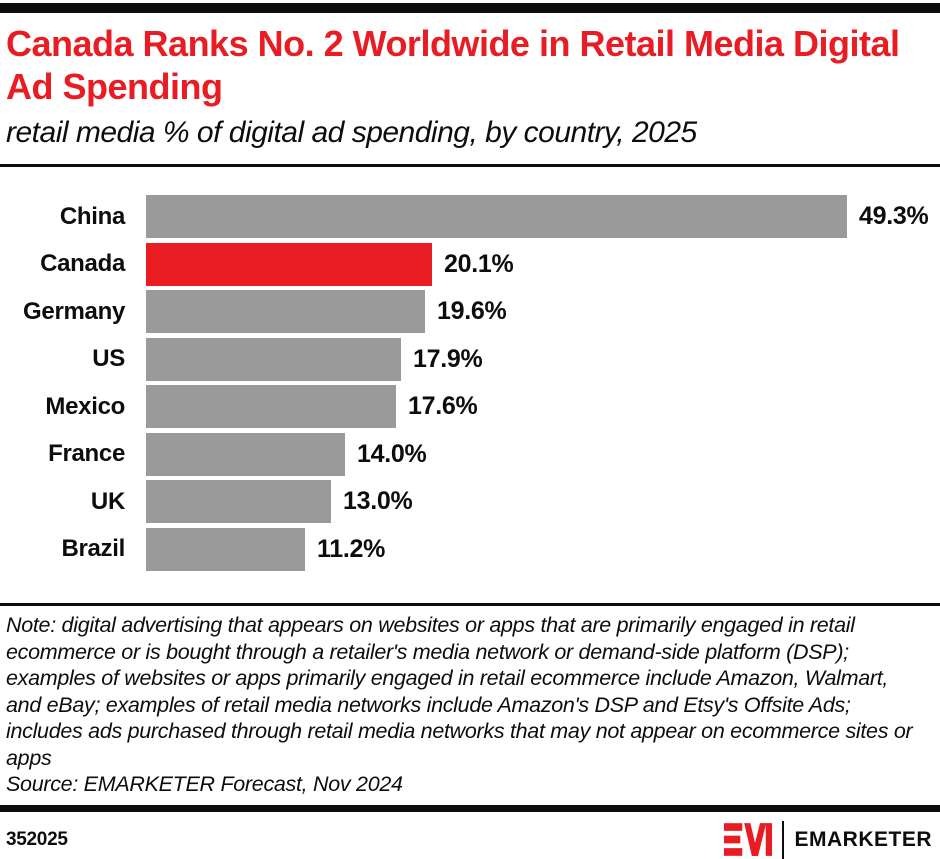 Image resolution: width=940 pixels, height=859 pixels. I want to click on footer: 352025 EMARKETER, so click(470, 835).